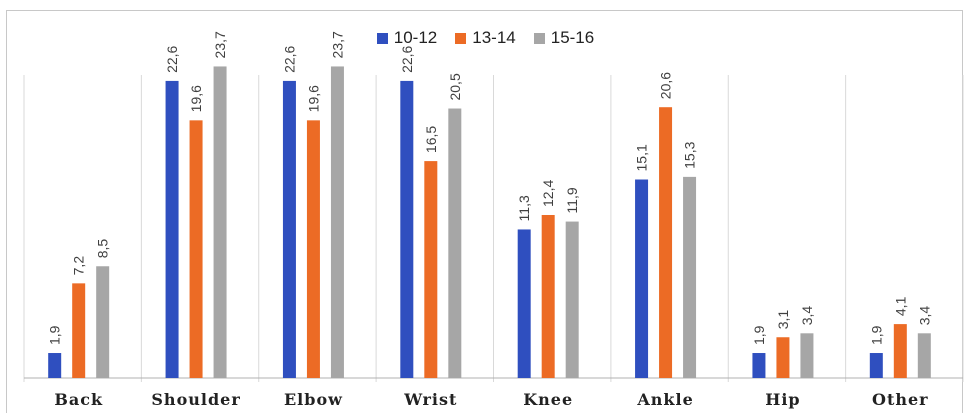  What do you see at coordinates (78, 399) in the screenshot?
I see `category-label-back: Back` at bounding box center [78, 399].